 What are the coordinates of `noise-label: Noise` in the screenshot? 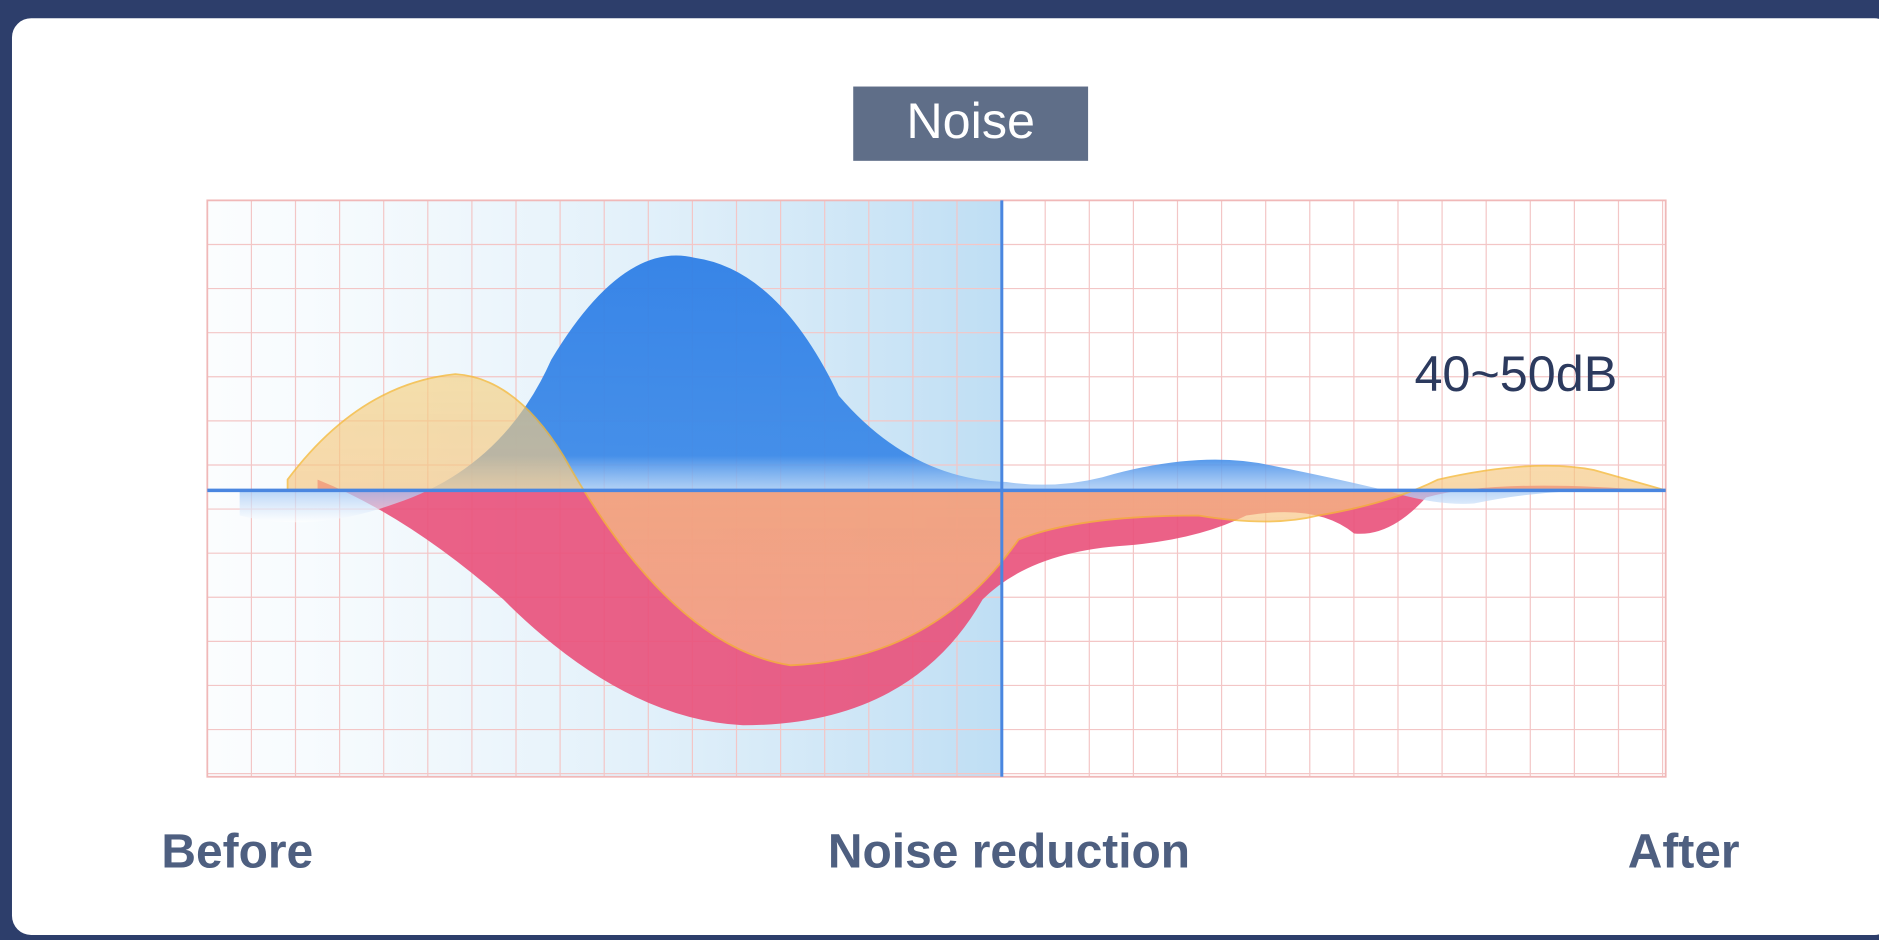 It's located at (970, 120).